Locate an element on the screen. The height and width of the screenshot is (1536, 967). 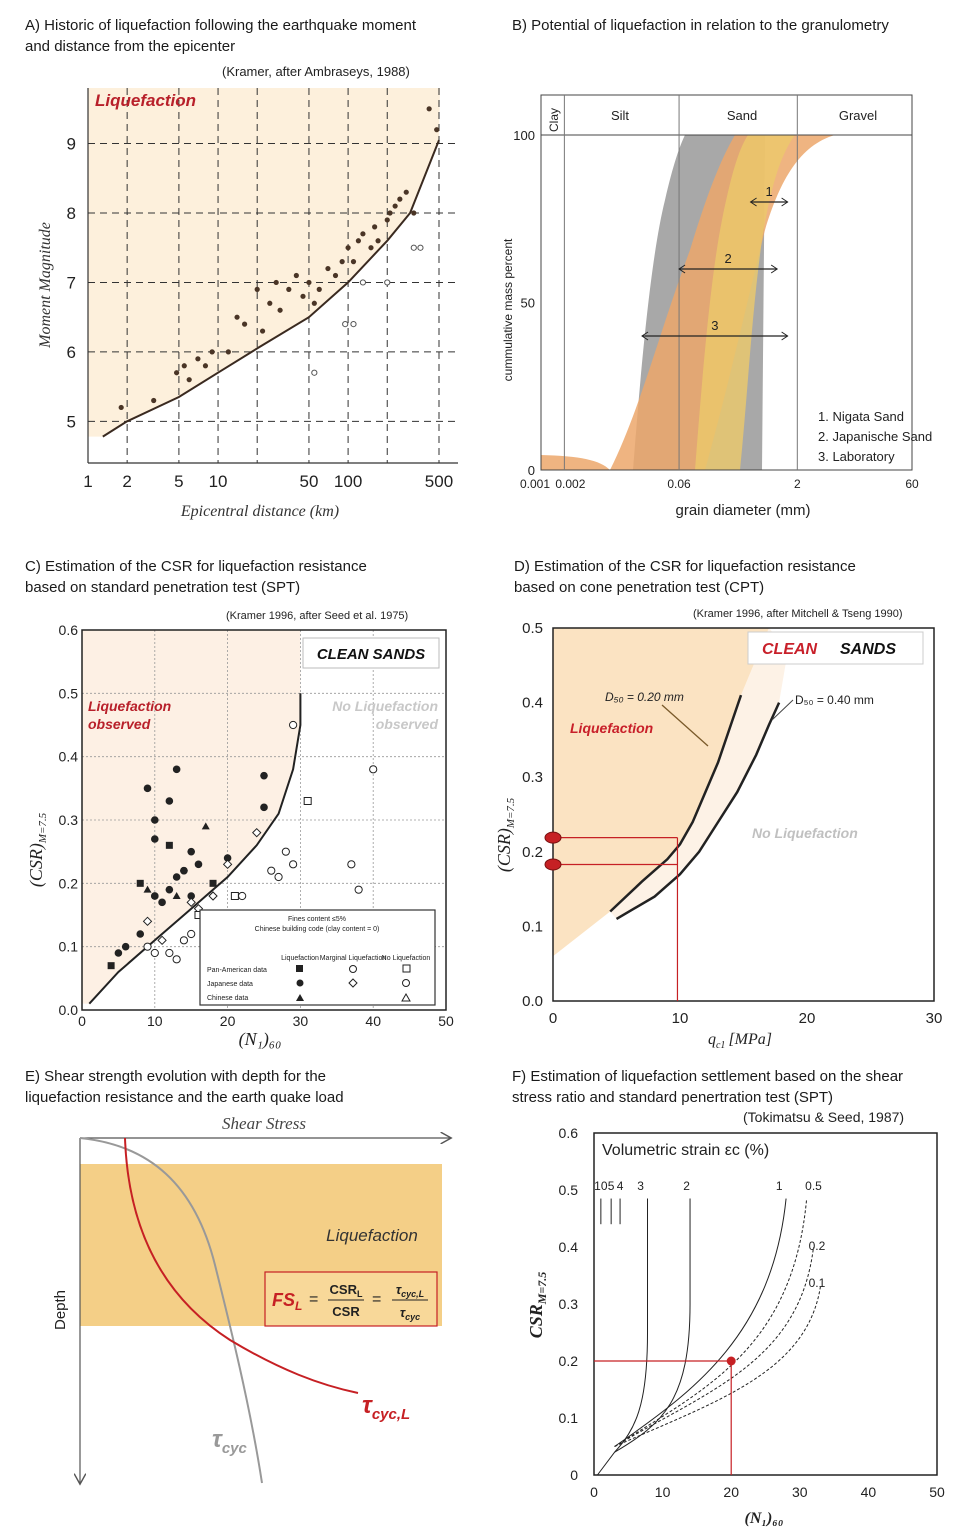
boundary-curve-a is located at coordinates (271, 288).